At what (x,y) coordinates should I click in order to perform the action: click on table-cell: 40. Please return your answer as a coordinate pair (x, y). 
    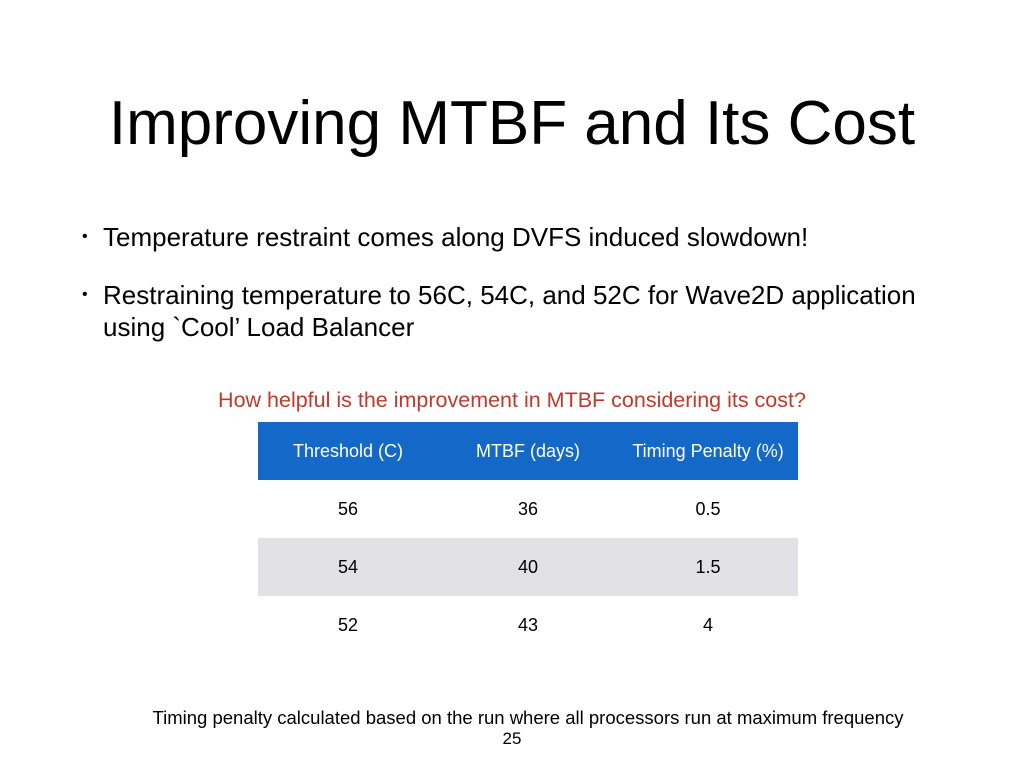
    Looking at the image, I should click on (528, 567).